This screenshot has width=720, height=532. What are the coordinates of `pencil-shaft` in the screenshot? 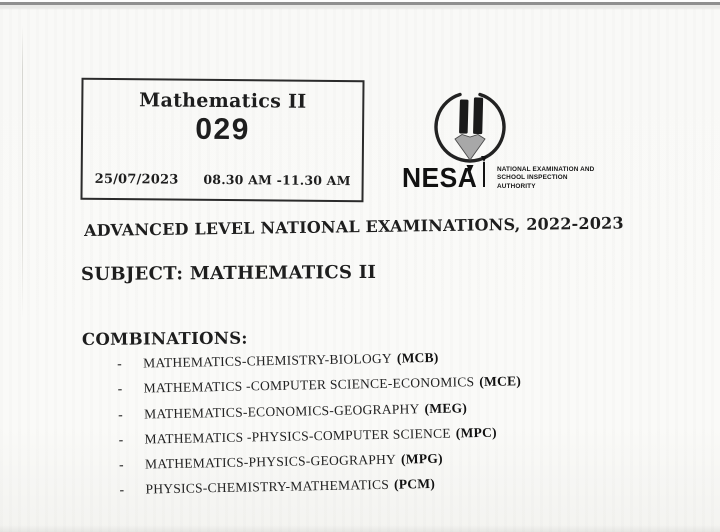 It's located at (484, 174).